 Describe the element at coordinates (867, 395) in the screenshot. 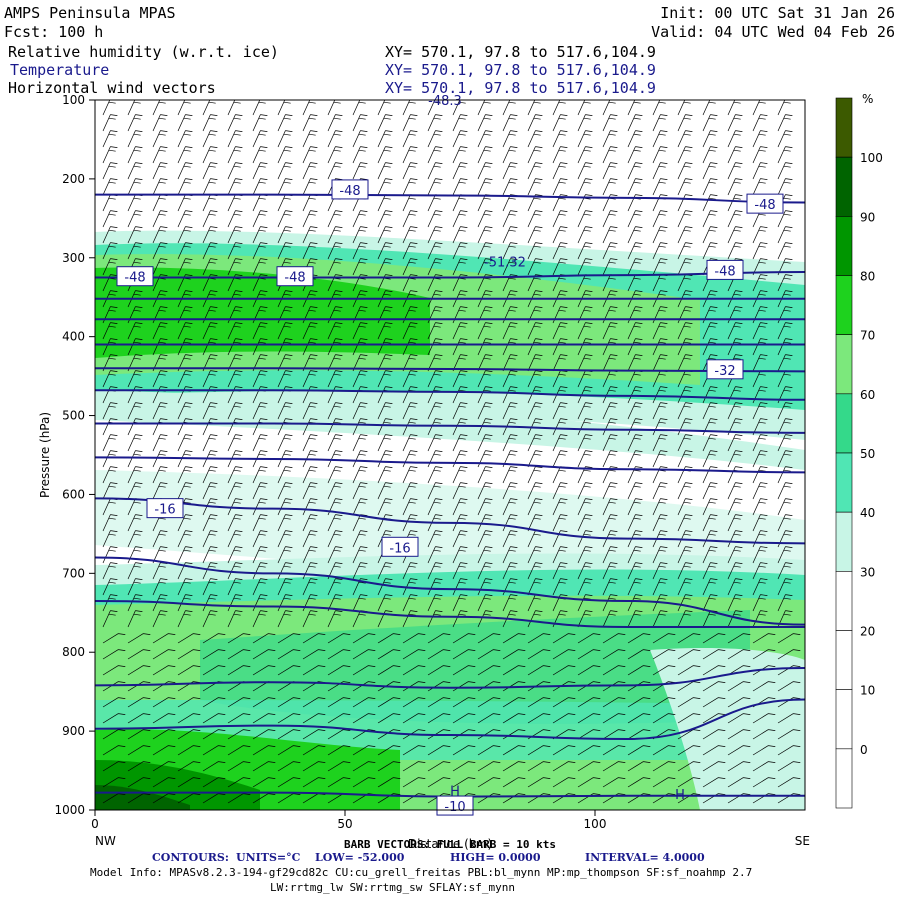

I see `colorbar-tick-label: 60` at that location.